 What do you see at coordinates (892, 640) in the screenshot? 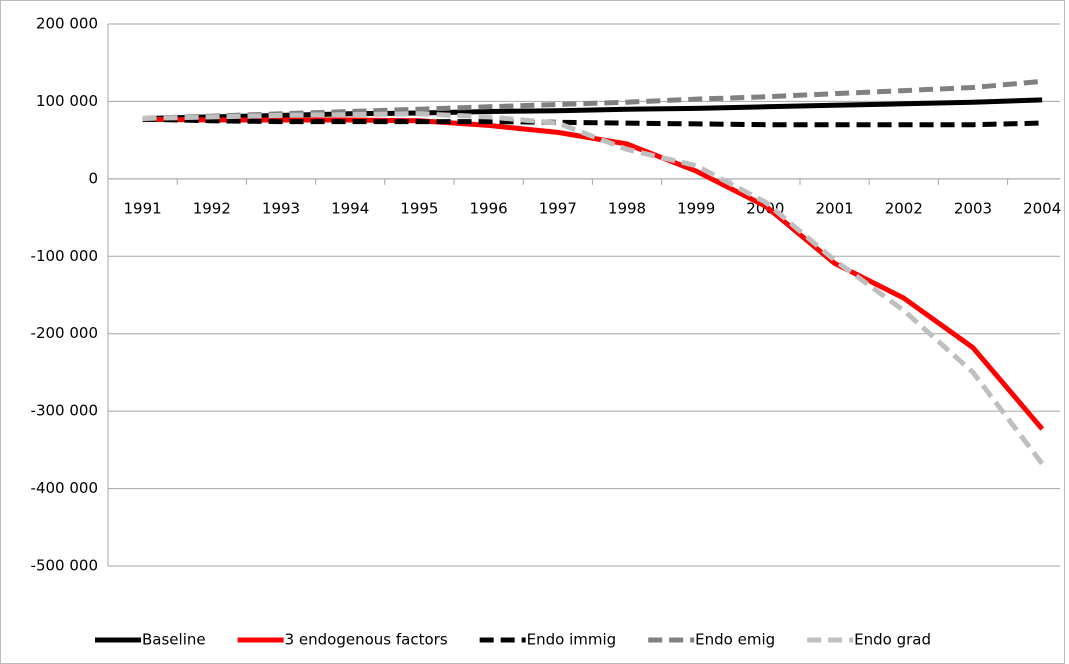
I see `legend-label: Endo grad` at bounding box center [892, 640].